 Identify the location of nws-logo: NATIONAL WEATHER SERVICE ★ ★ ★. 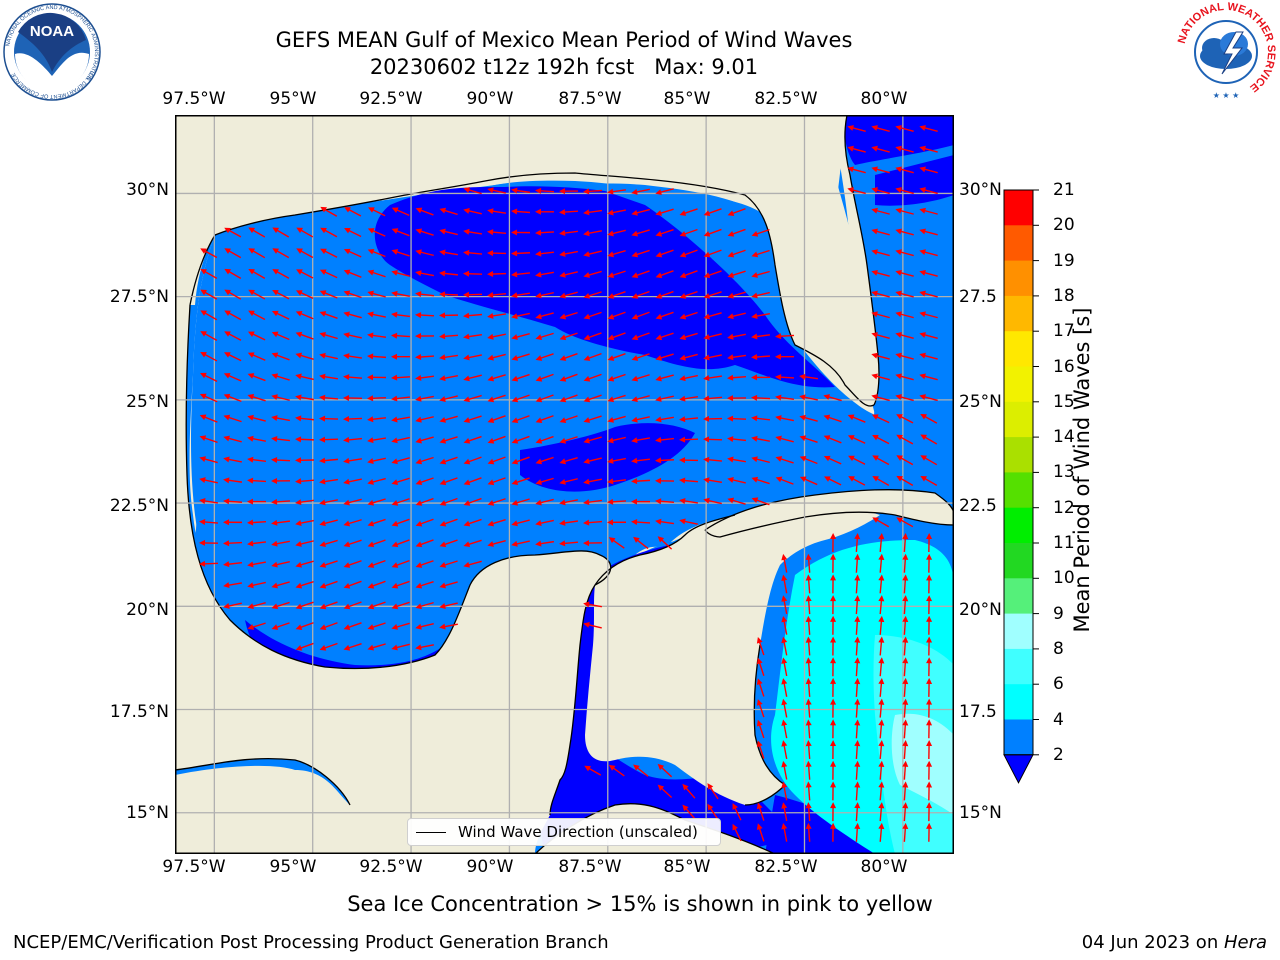
(1226, 50).